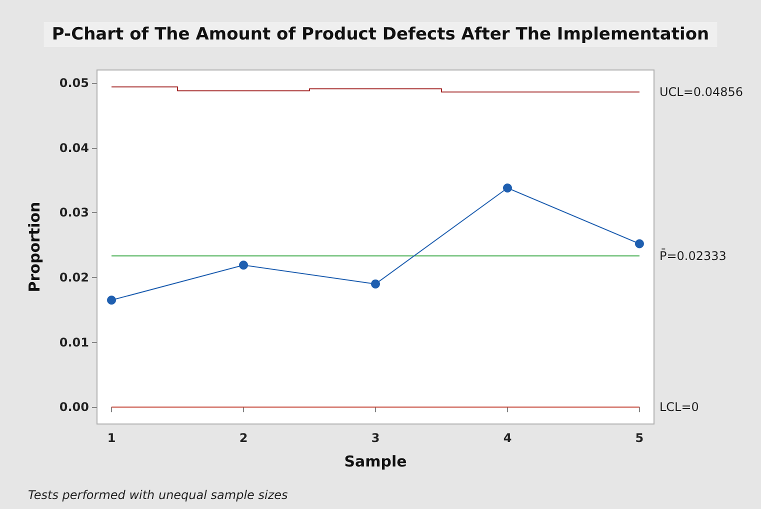  I want to click on x-tick-label: 3, so click(375, 438).